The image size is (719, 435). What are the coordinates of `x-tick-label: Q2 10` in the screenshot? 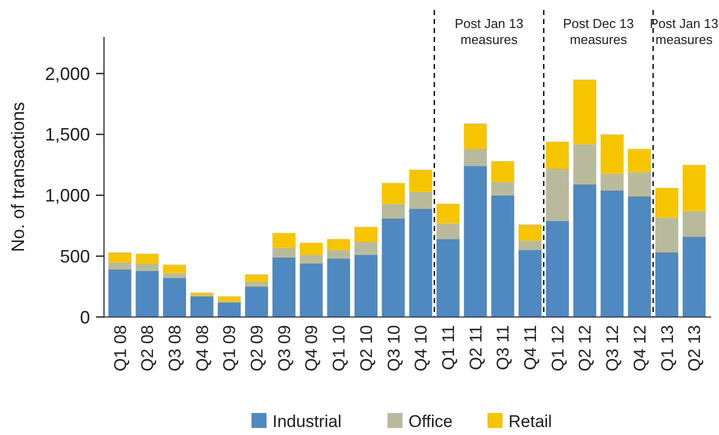 It's located at (366, 348).